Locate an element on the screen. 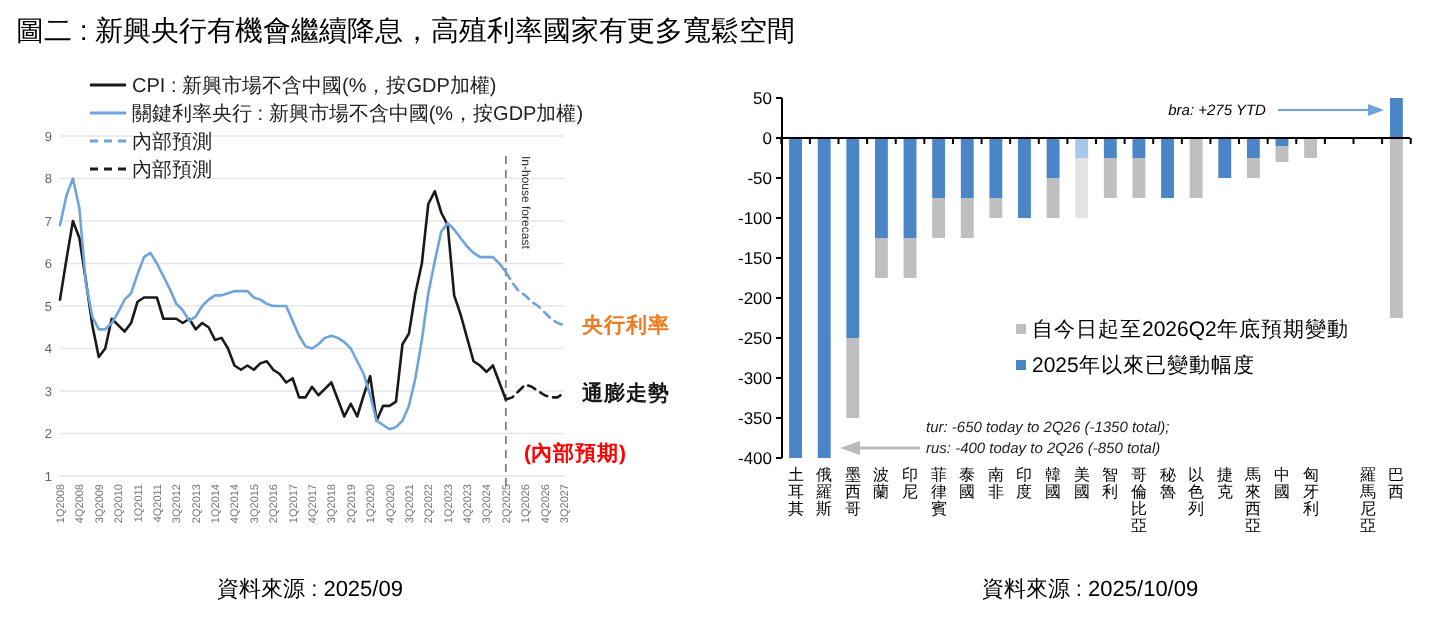  x-tick-label: 韓國 is located at coordinates (1053, 484).